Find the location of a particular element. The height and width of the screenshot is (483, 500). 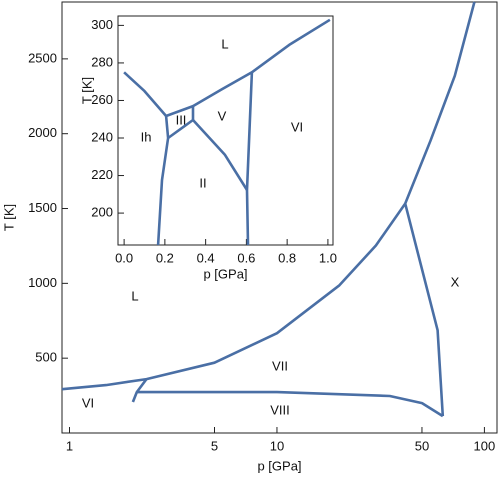

region-label: V is located at coordinates (222, 115).